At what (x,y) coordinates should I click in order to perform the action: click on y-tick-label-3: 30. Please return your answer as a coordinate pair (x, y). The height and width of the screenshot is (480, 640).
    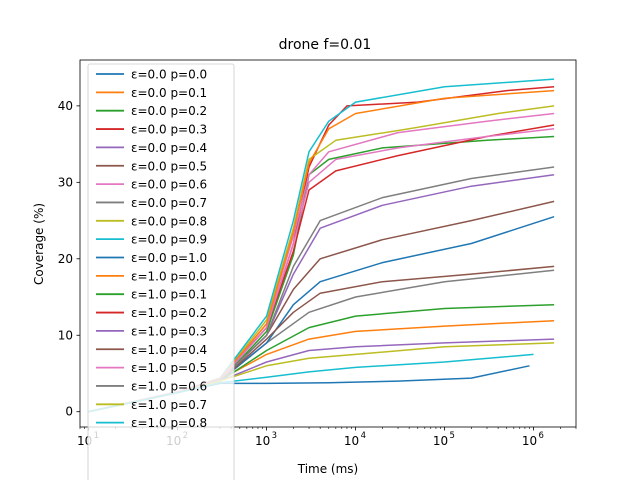
    Looking at the image, I should click on (65, 182).